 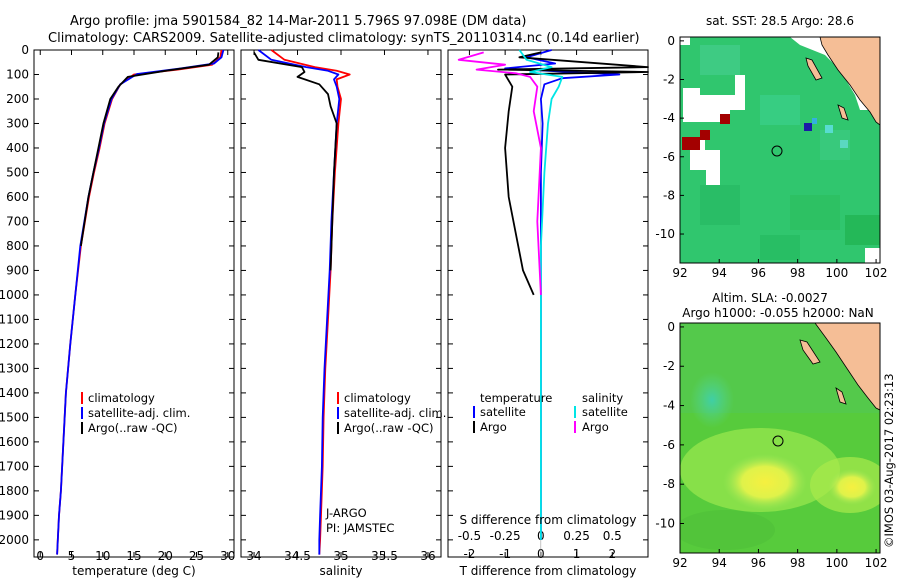 What do you see at coordinates (40, 556) in the screenshot?
I see `x-tick-label: 0` at bounding box center [40, 556].